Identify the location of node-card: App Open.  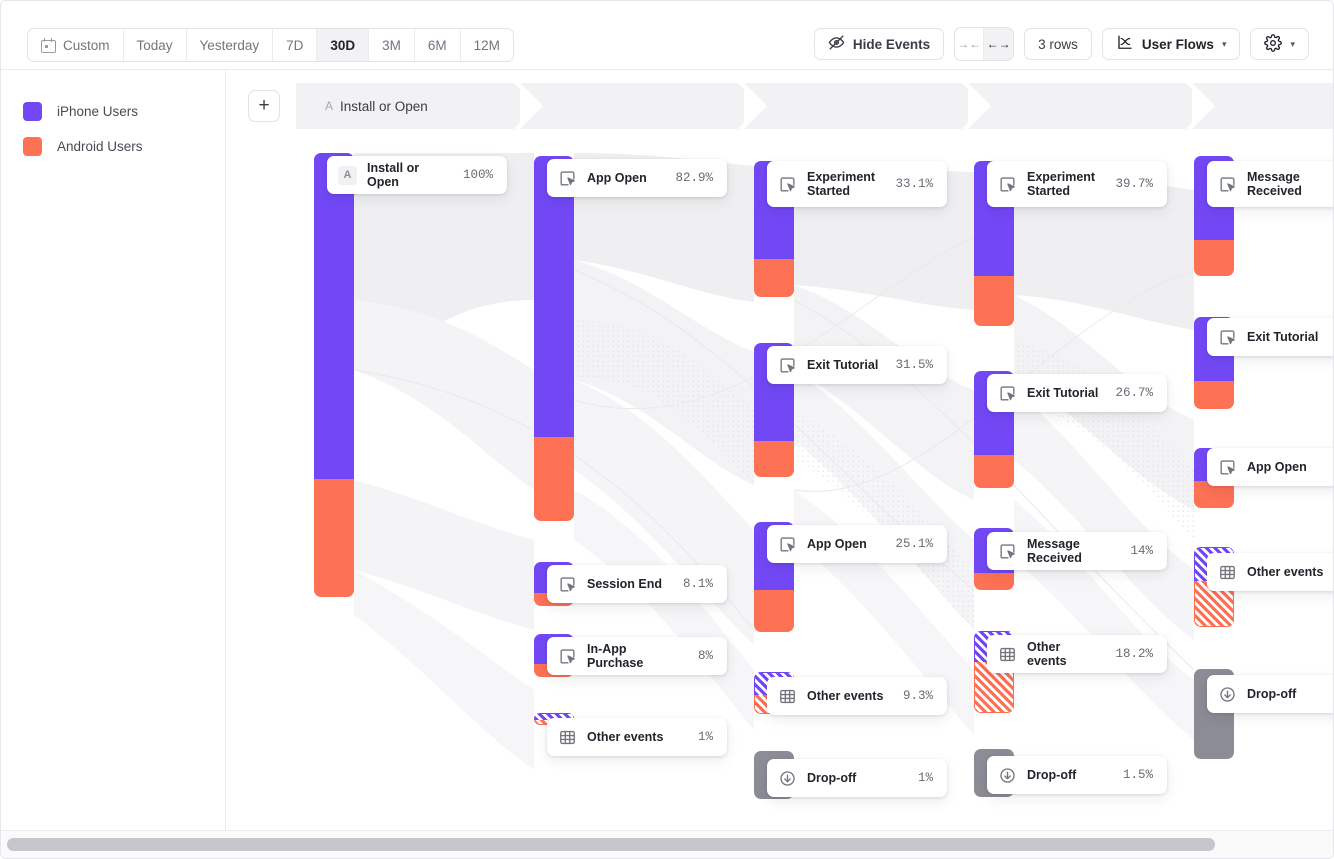
(1270, 467).